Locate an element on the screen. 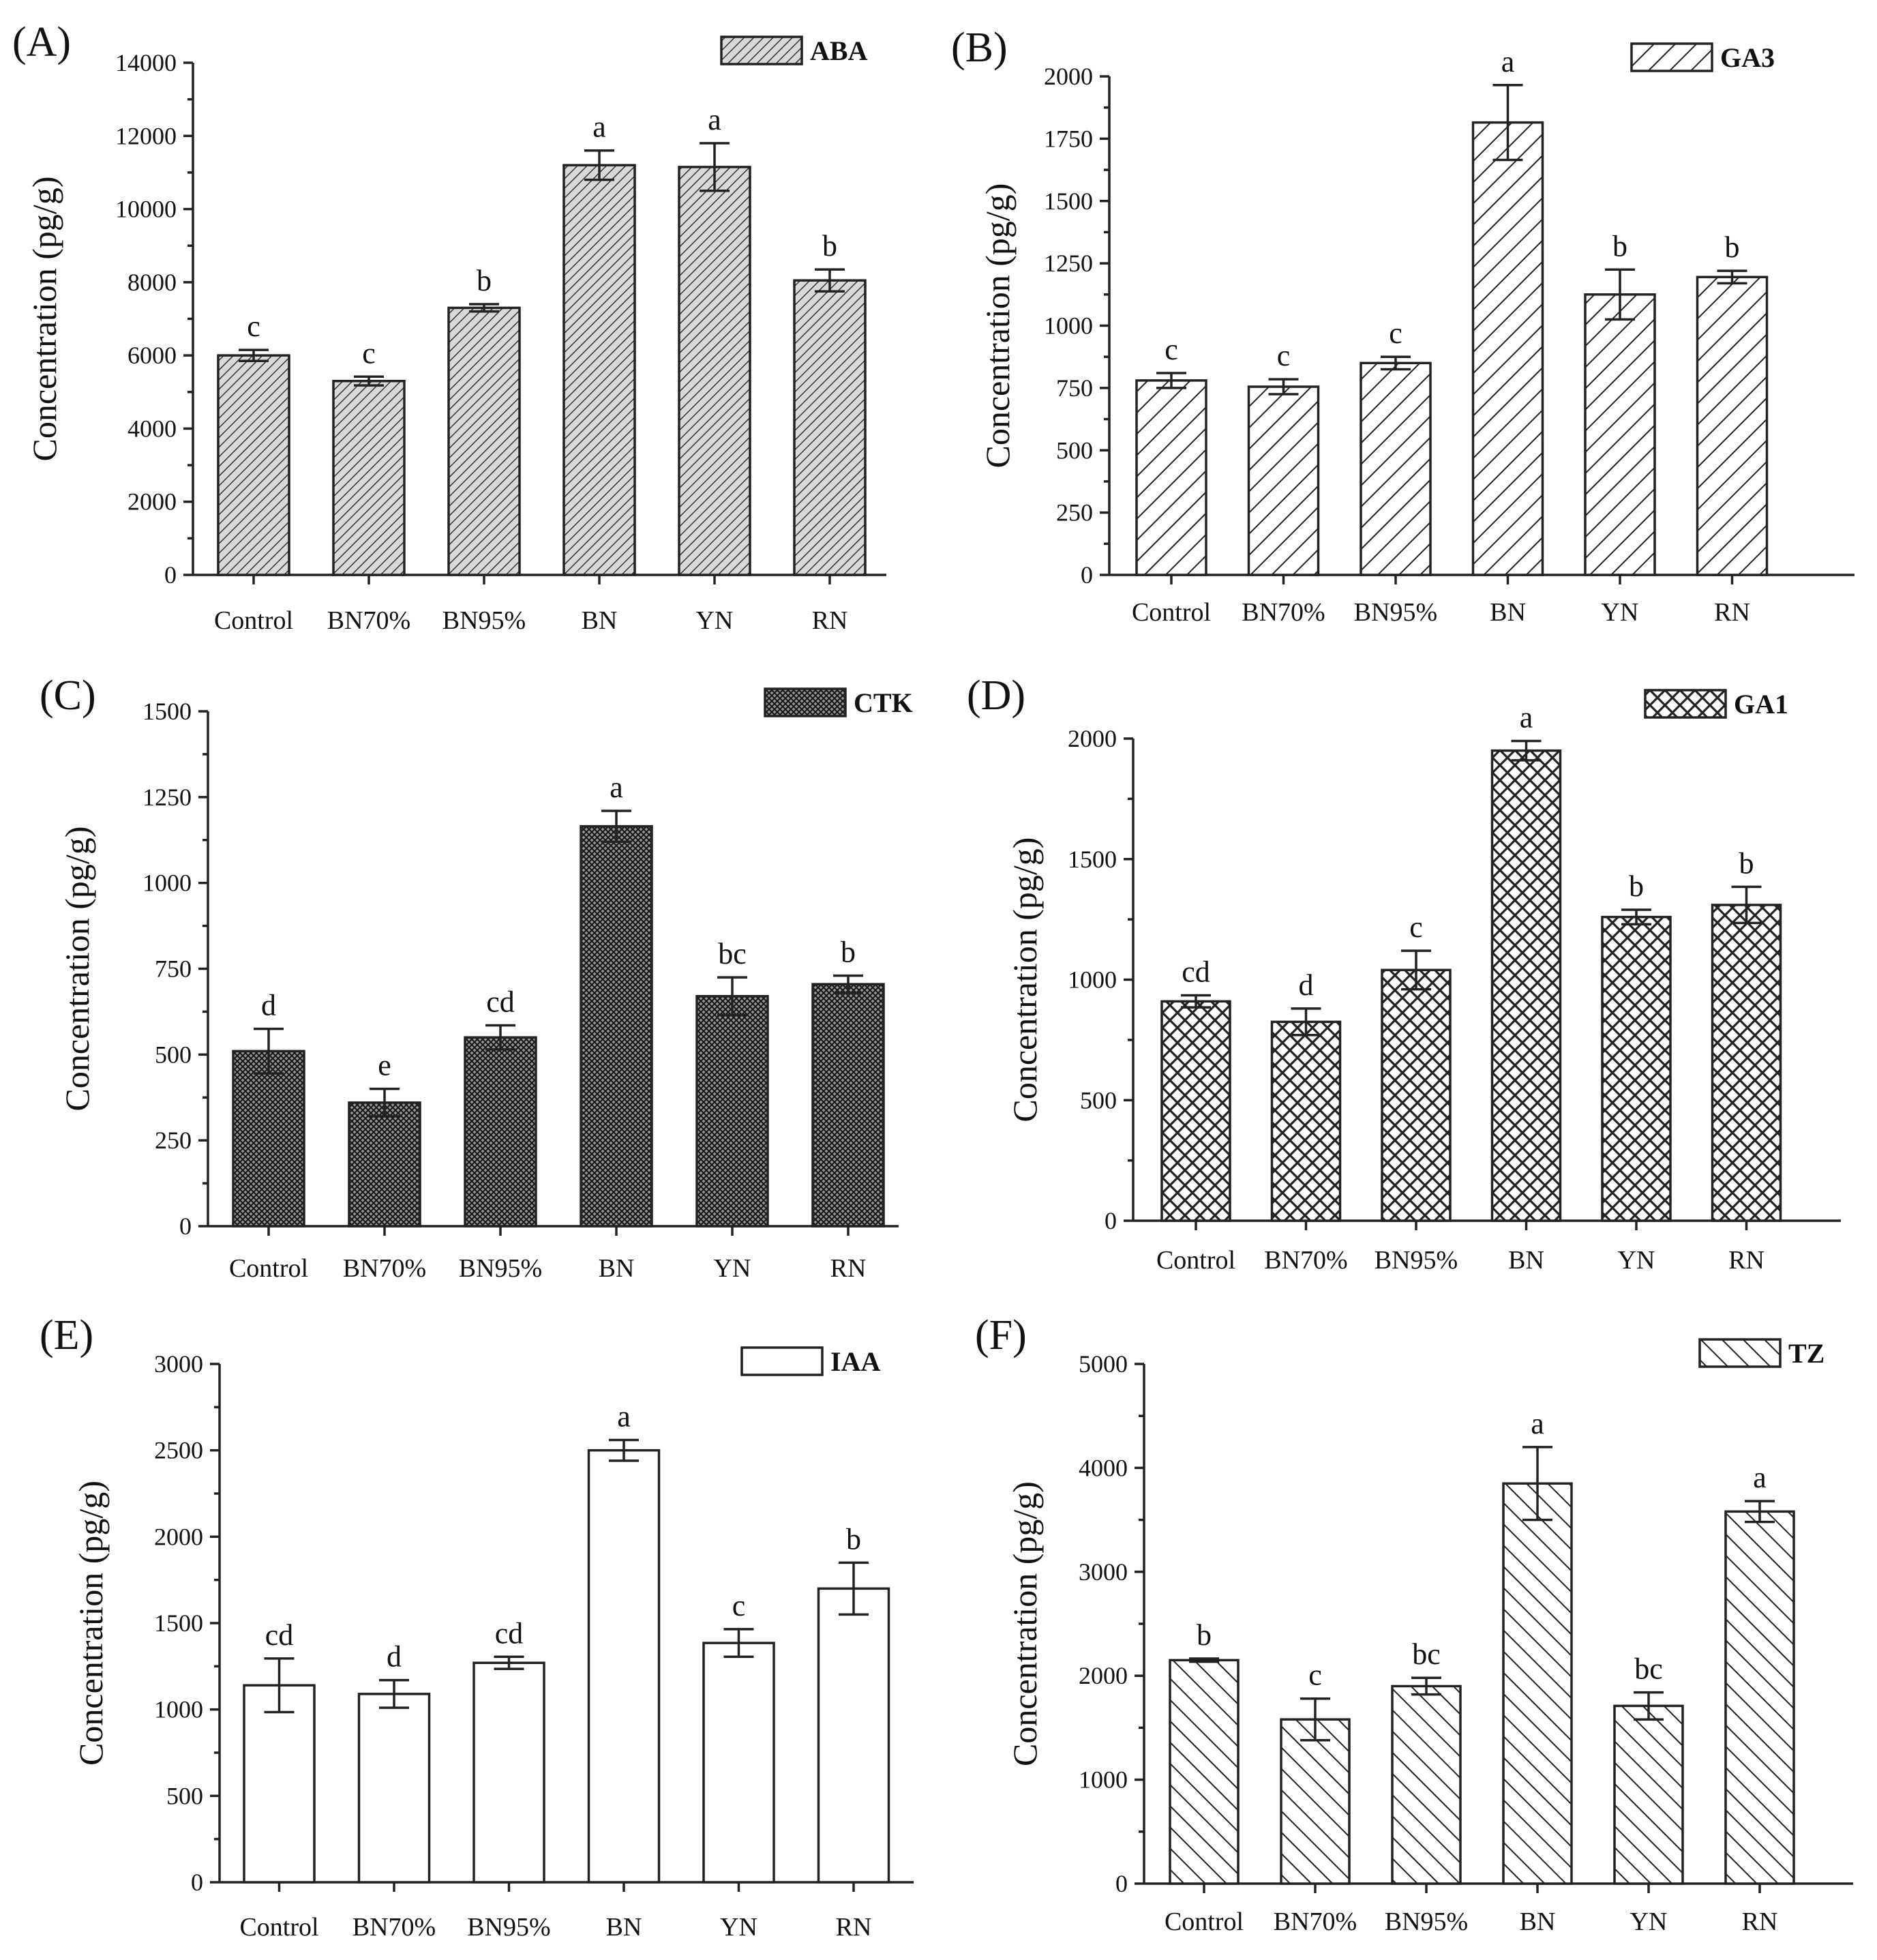 This screenshot has height=1960, width=1877. legend-label: TZ is located at coordinates (1806, 1353).